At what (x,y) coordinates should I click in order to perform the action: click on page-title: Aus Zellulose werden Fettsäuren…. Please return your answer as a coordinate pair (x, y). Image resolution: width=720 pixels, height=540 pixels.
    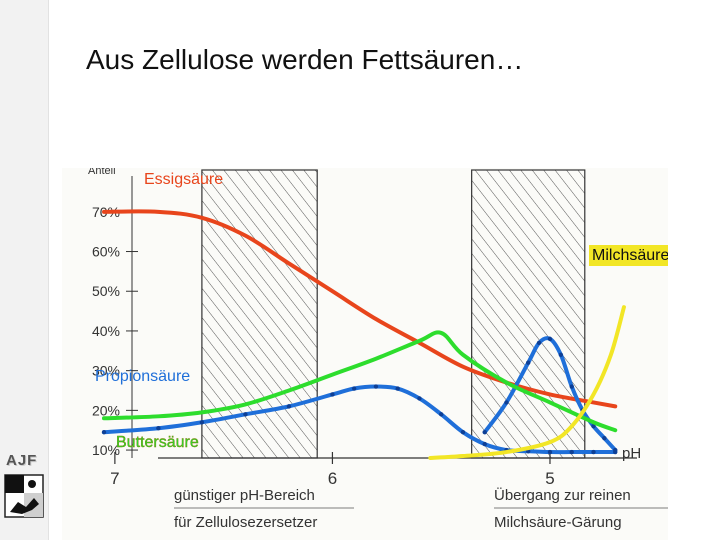
    Looking at the image, I should click on (305, 59).